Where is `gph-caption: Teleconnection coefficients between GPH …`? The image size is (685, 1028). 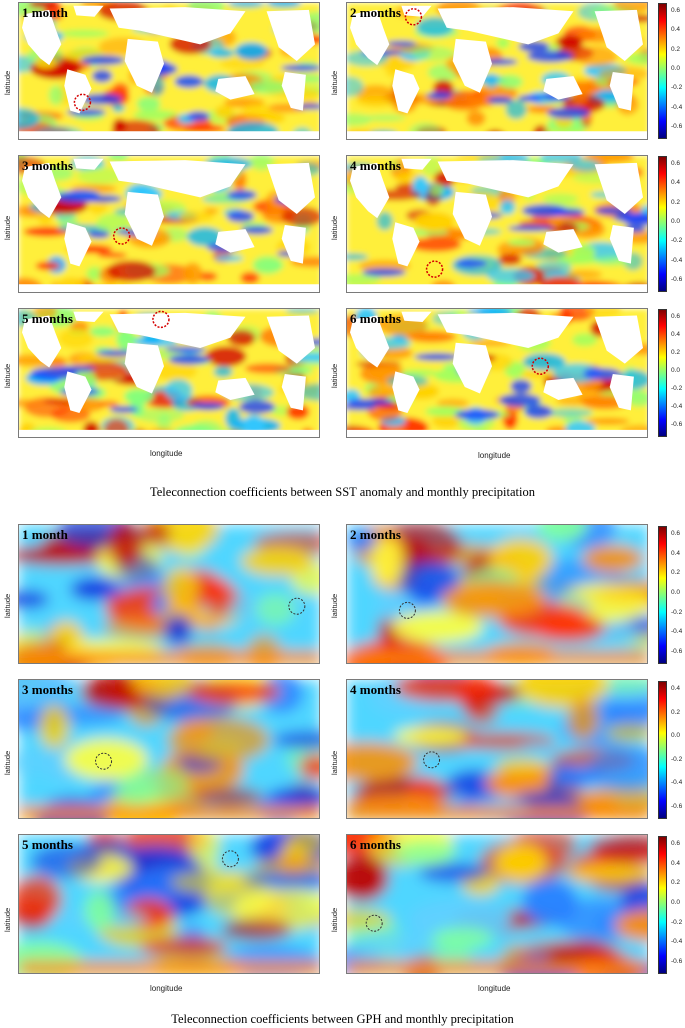 gph-caption: Teleconnection coefficients between GPH … is located at coordinates (342, 1019).